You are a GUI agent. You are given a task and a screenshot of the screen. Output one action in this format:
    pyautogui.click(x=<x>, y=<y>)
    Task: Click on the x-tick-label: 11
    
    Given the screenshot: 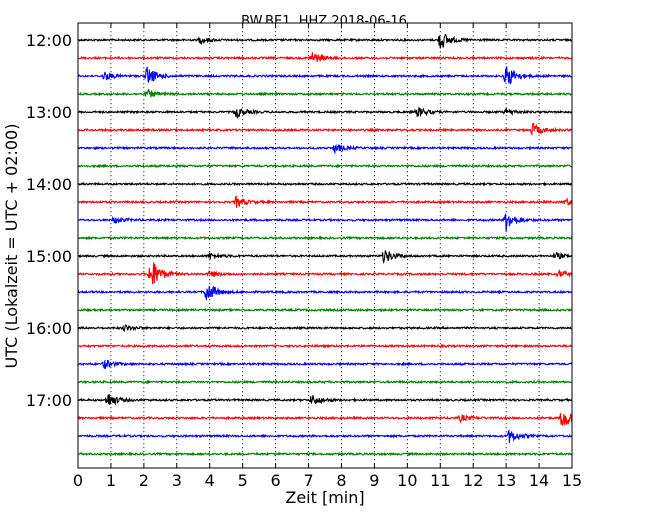 What is the action you would take?
    pyautogui.click(x=440, y=480)
    